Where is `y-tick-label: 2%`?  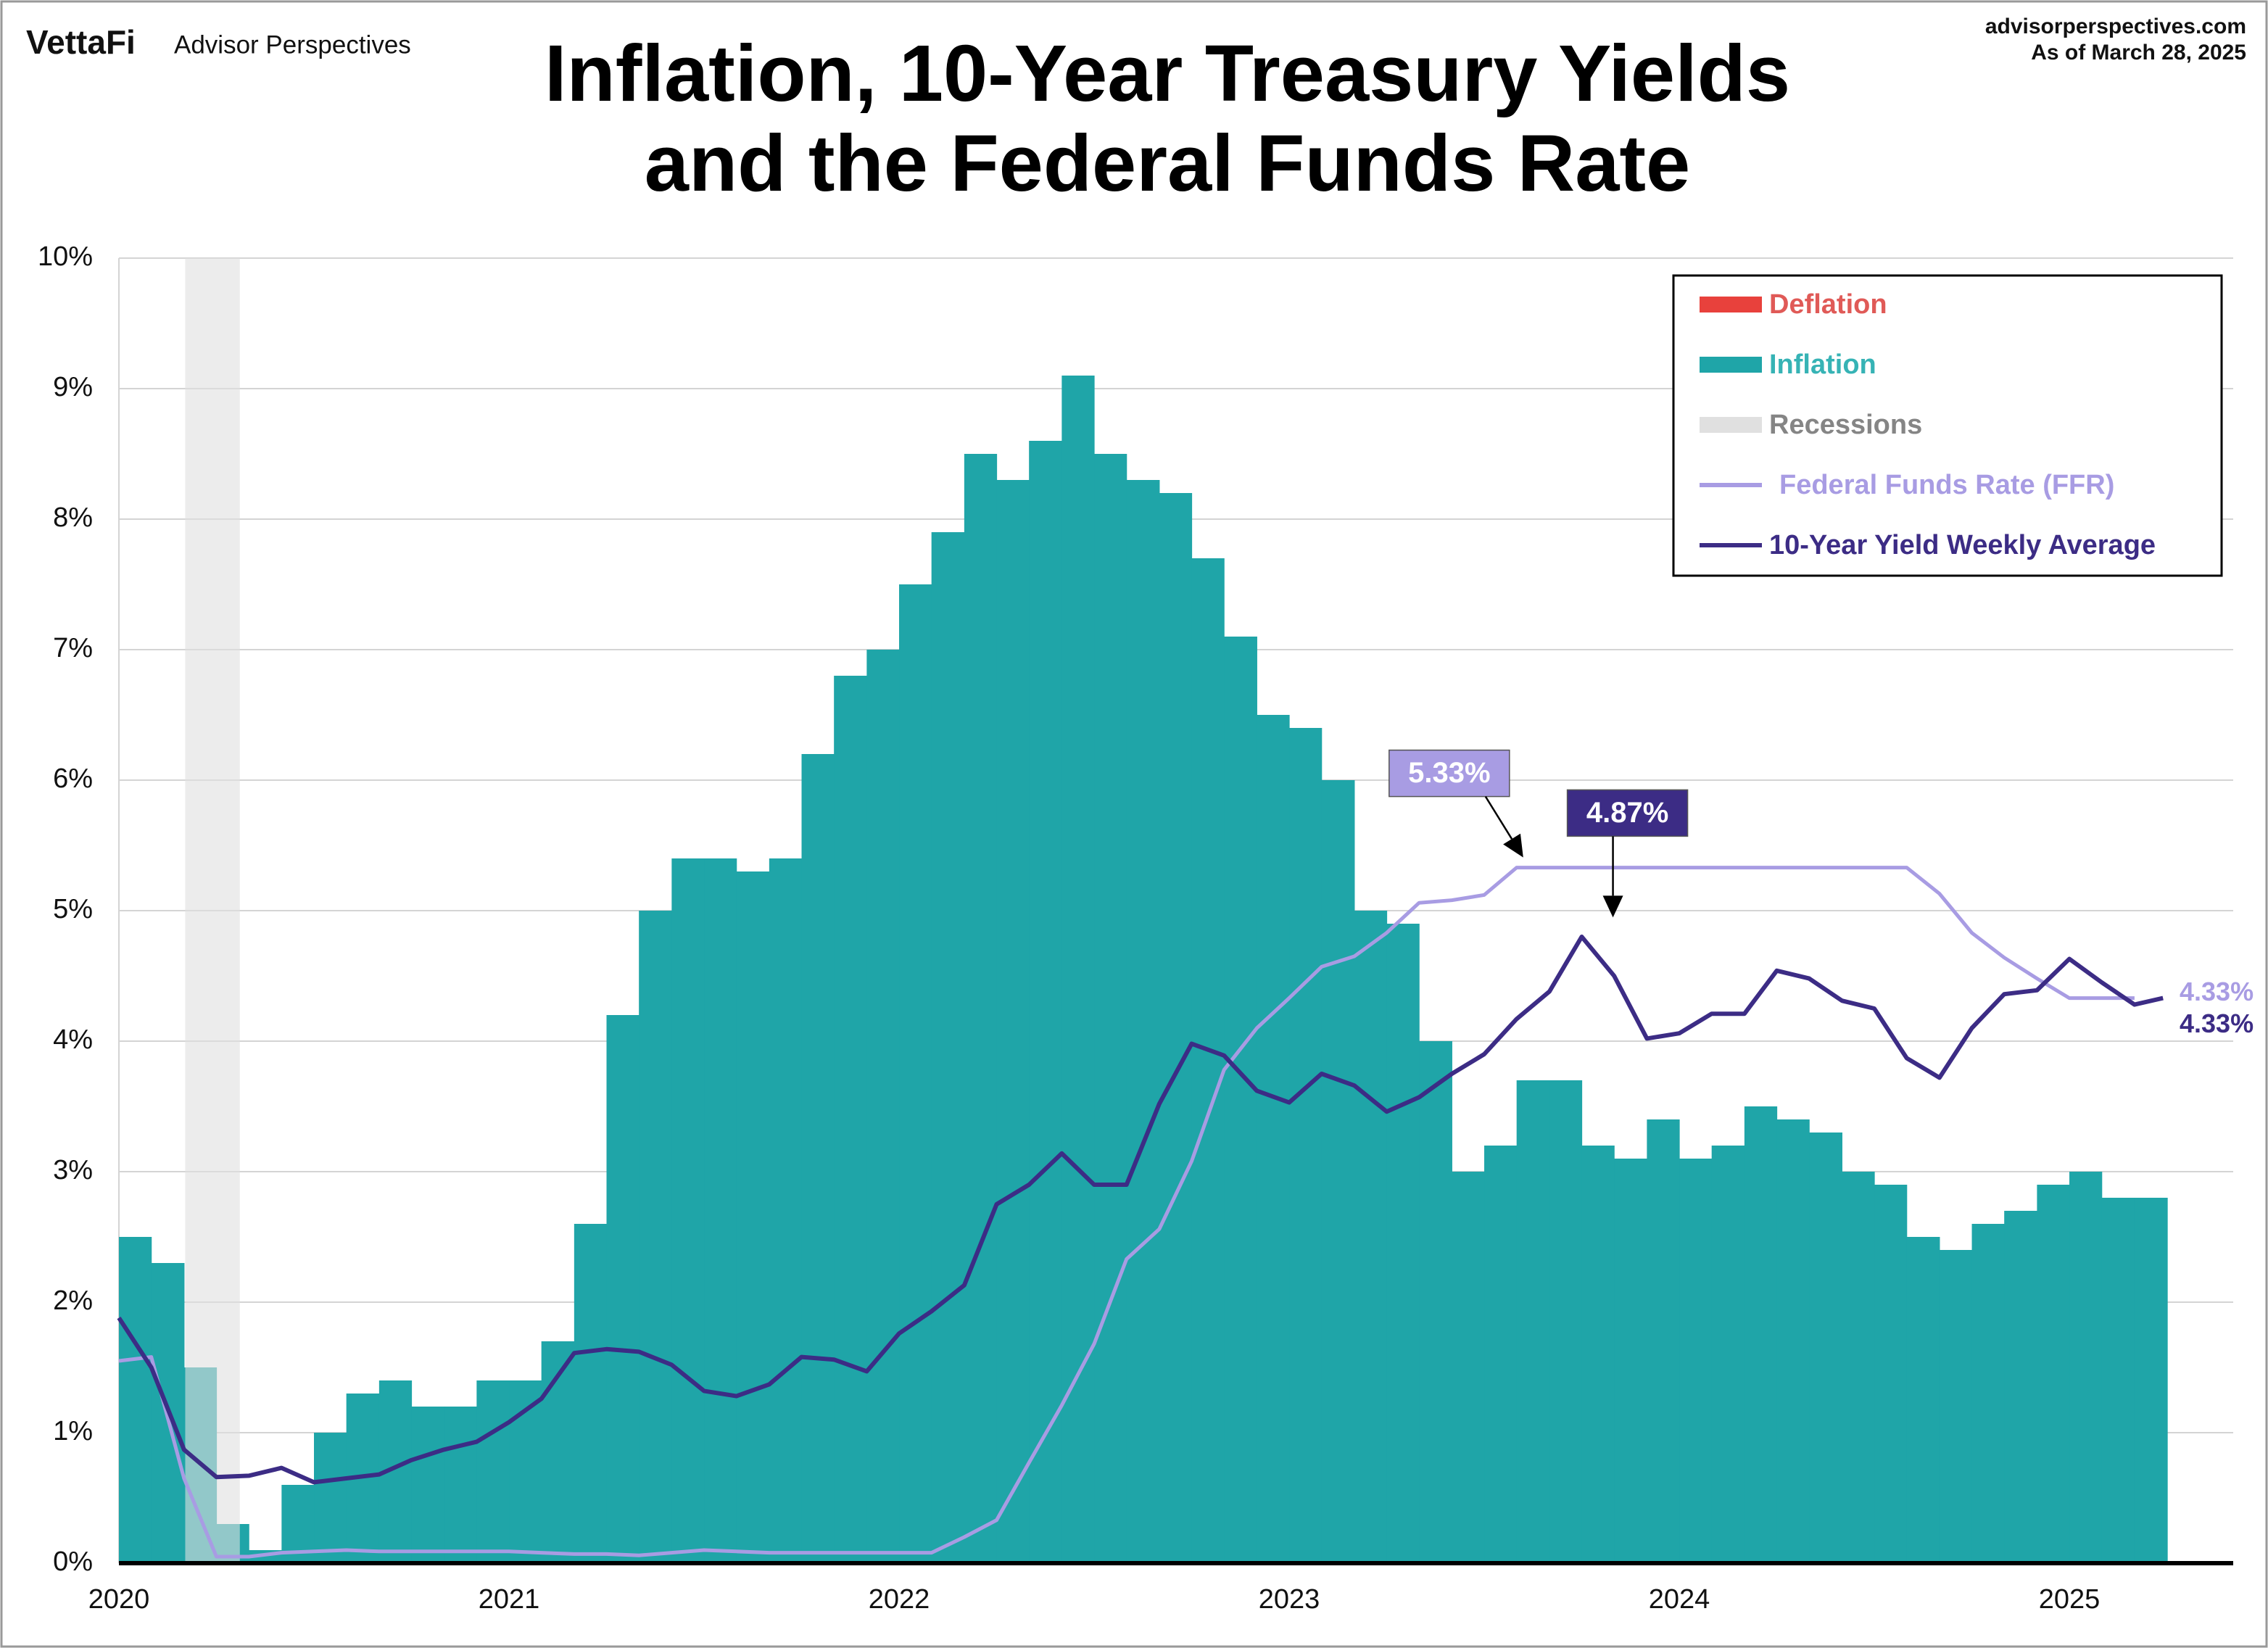 y-tick-label: 2% is located at coordinates (73, 1300).